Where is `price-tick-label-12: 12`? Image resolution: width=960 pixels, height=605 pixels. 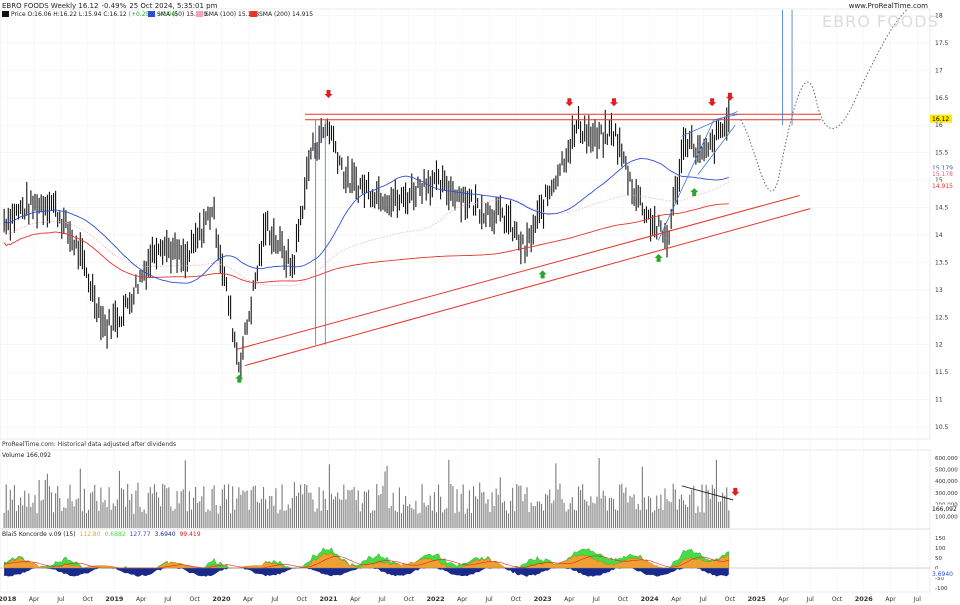
price-tick-label-12: 12 is located at coordinates (939, 345).